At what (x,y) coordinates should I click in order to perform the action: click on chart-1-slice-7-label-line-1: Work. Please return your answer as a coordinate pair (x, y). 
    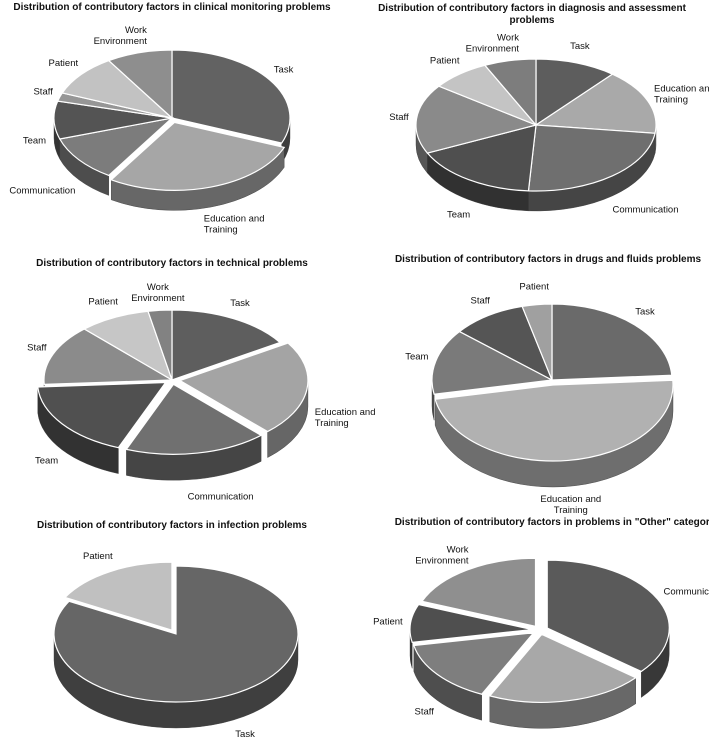
    Looking at the image, I should click on (136, 30).